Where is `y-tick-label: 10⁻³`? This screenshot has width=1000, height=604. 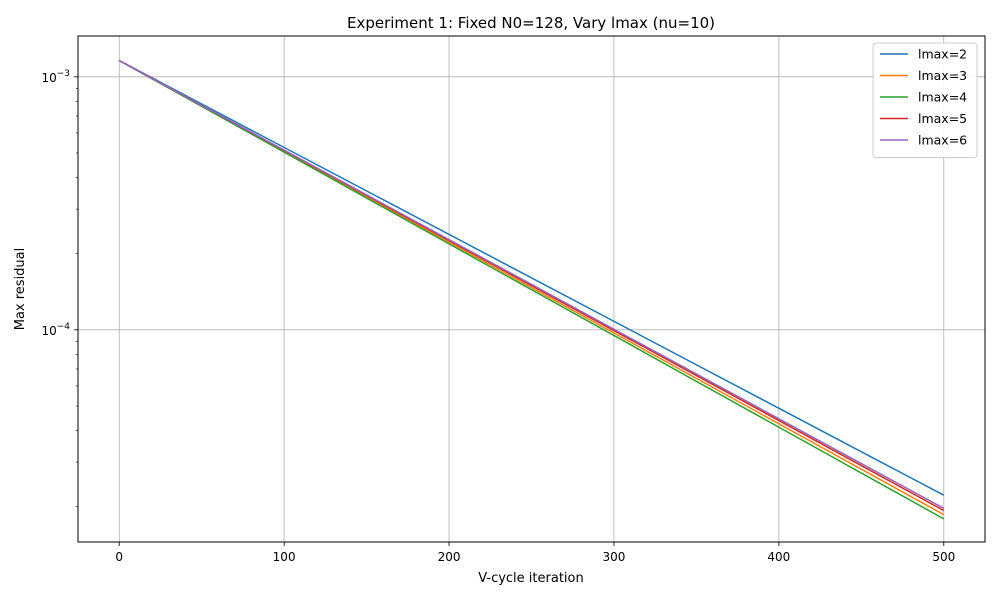
y-tick-label: 10⁻³ is located at coordinates (55, 77).